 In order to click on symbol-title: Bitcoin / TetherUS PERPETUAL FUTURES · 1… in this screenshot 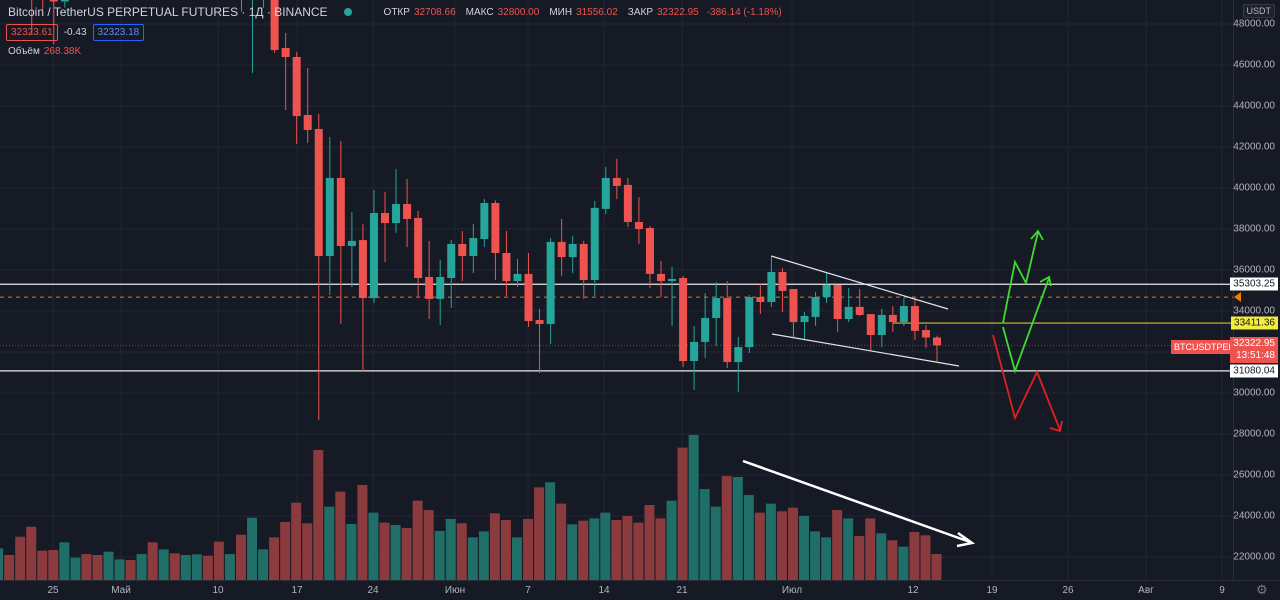, I will do `click(168, 12)`.